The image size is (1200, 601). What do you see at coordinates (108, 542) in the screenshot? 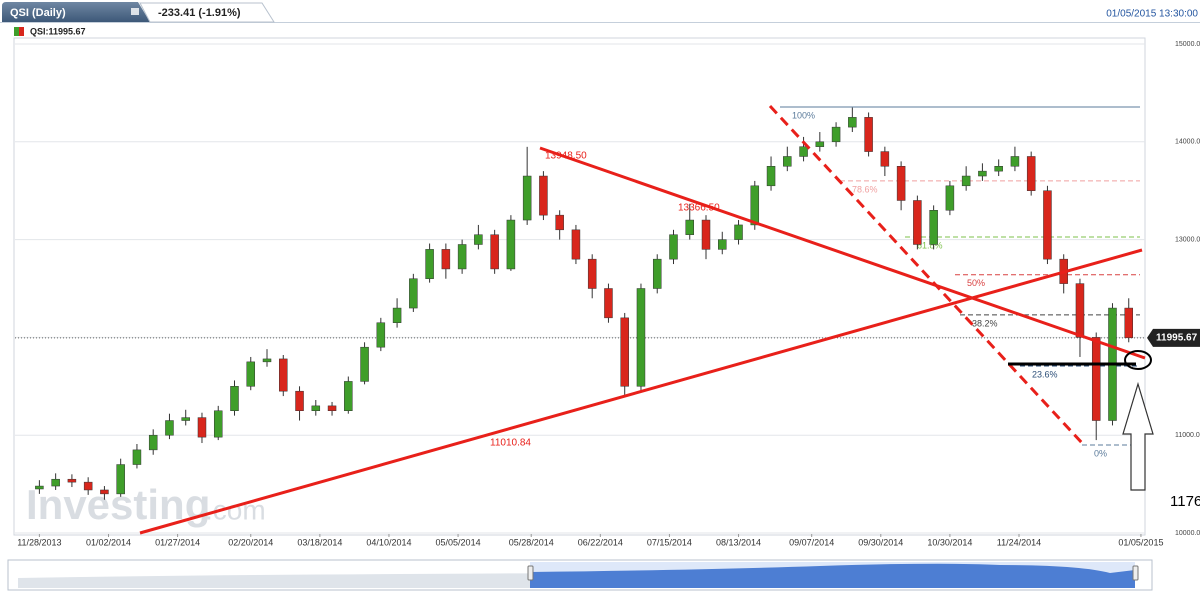
I see `x-tick-label: 01/02/2014` at bounding box center [108, 542].